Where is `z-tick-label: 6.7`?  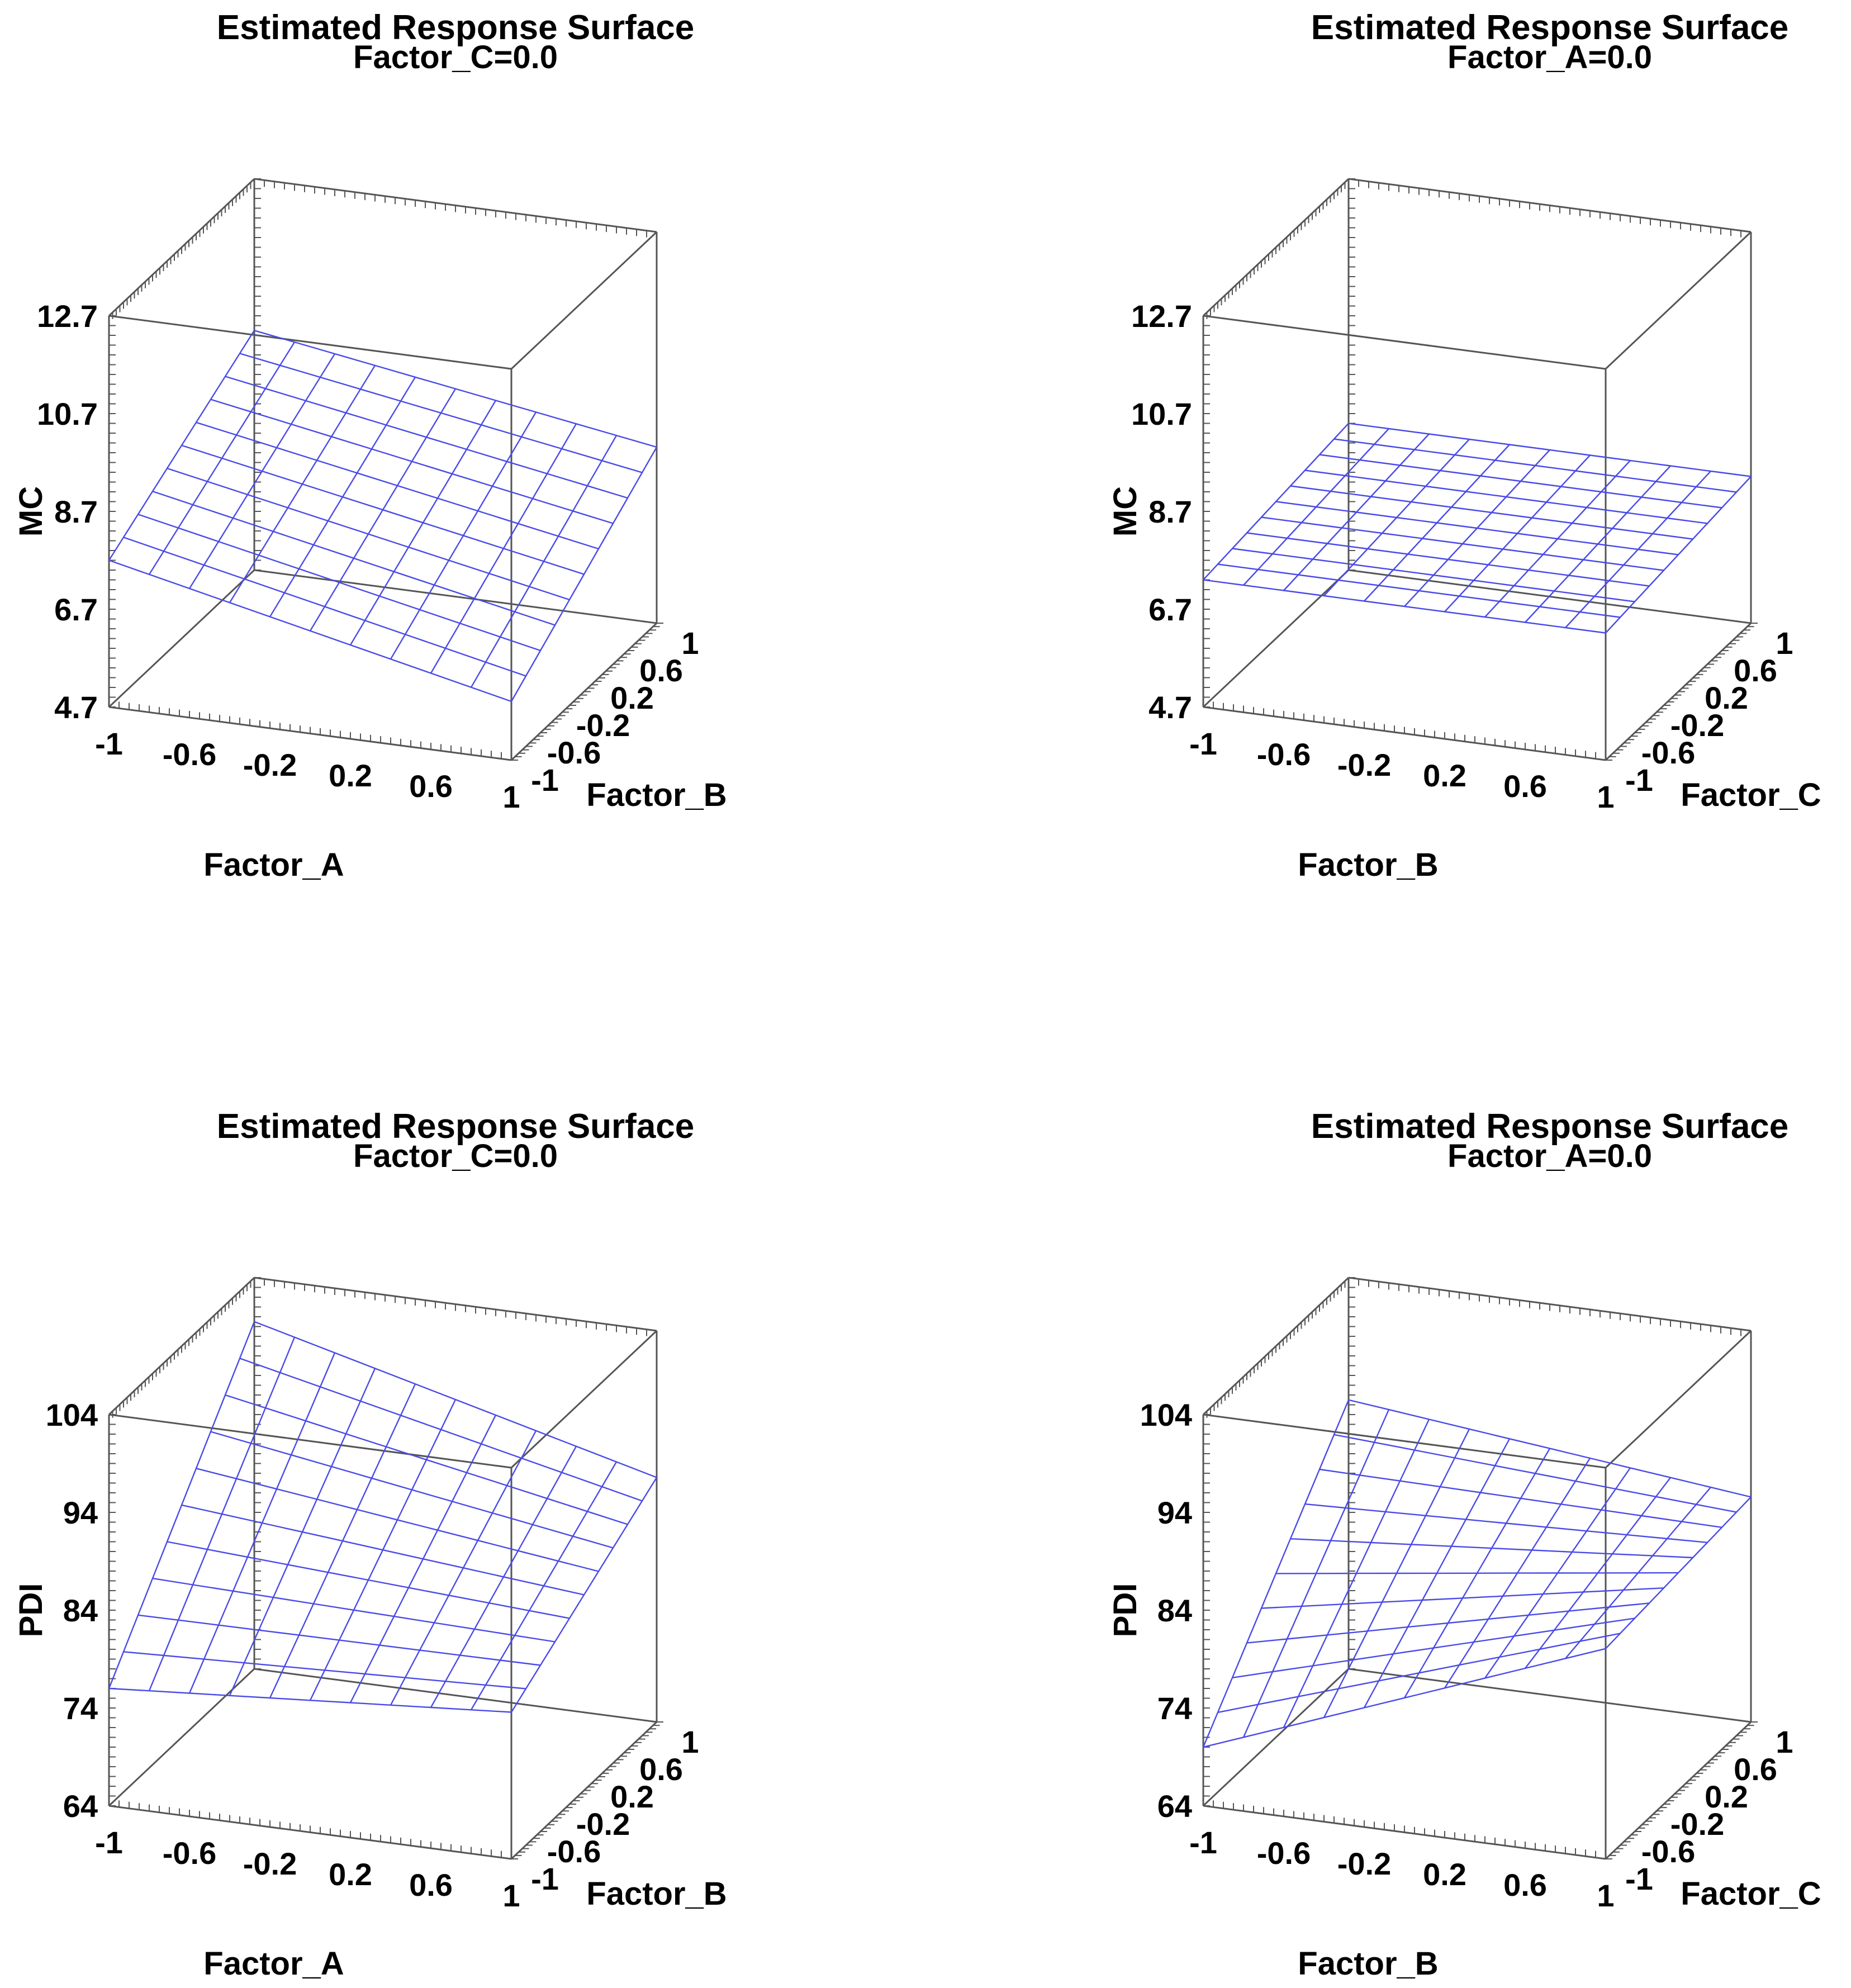 z-tick-label: 6.7 is located at coordinates (76, 609).